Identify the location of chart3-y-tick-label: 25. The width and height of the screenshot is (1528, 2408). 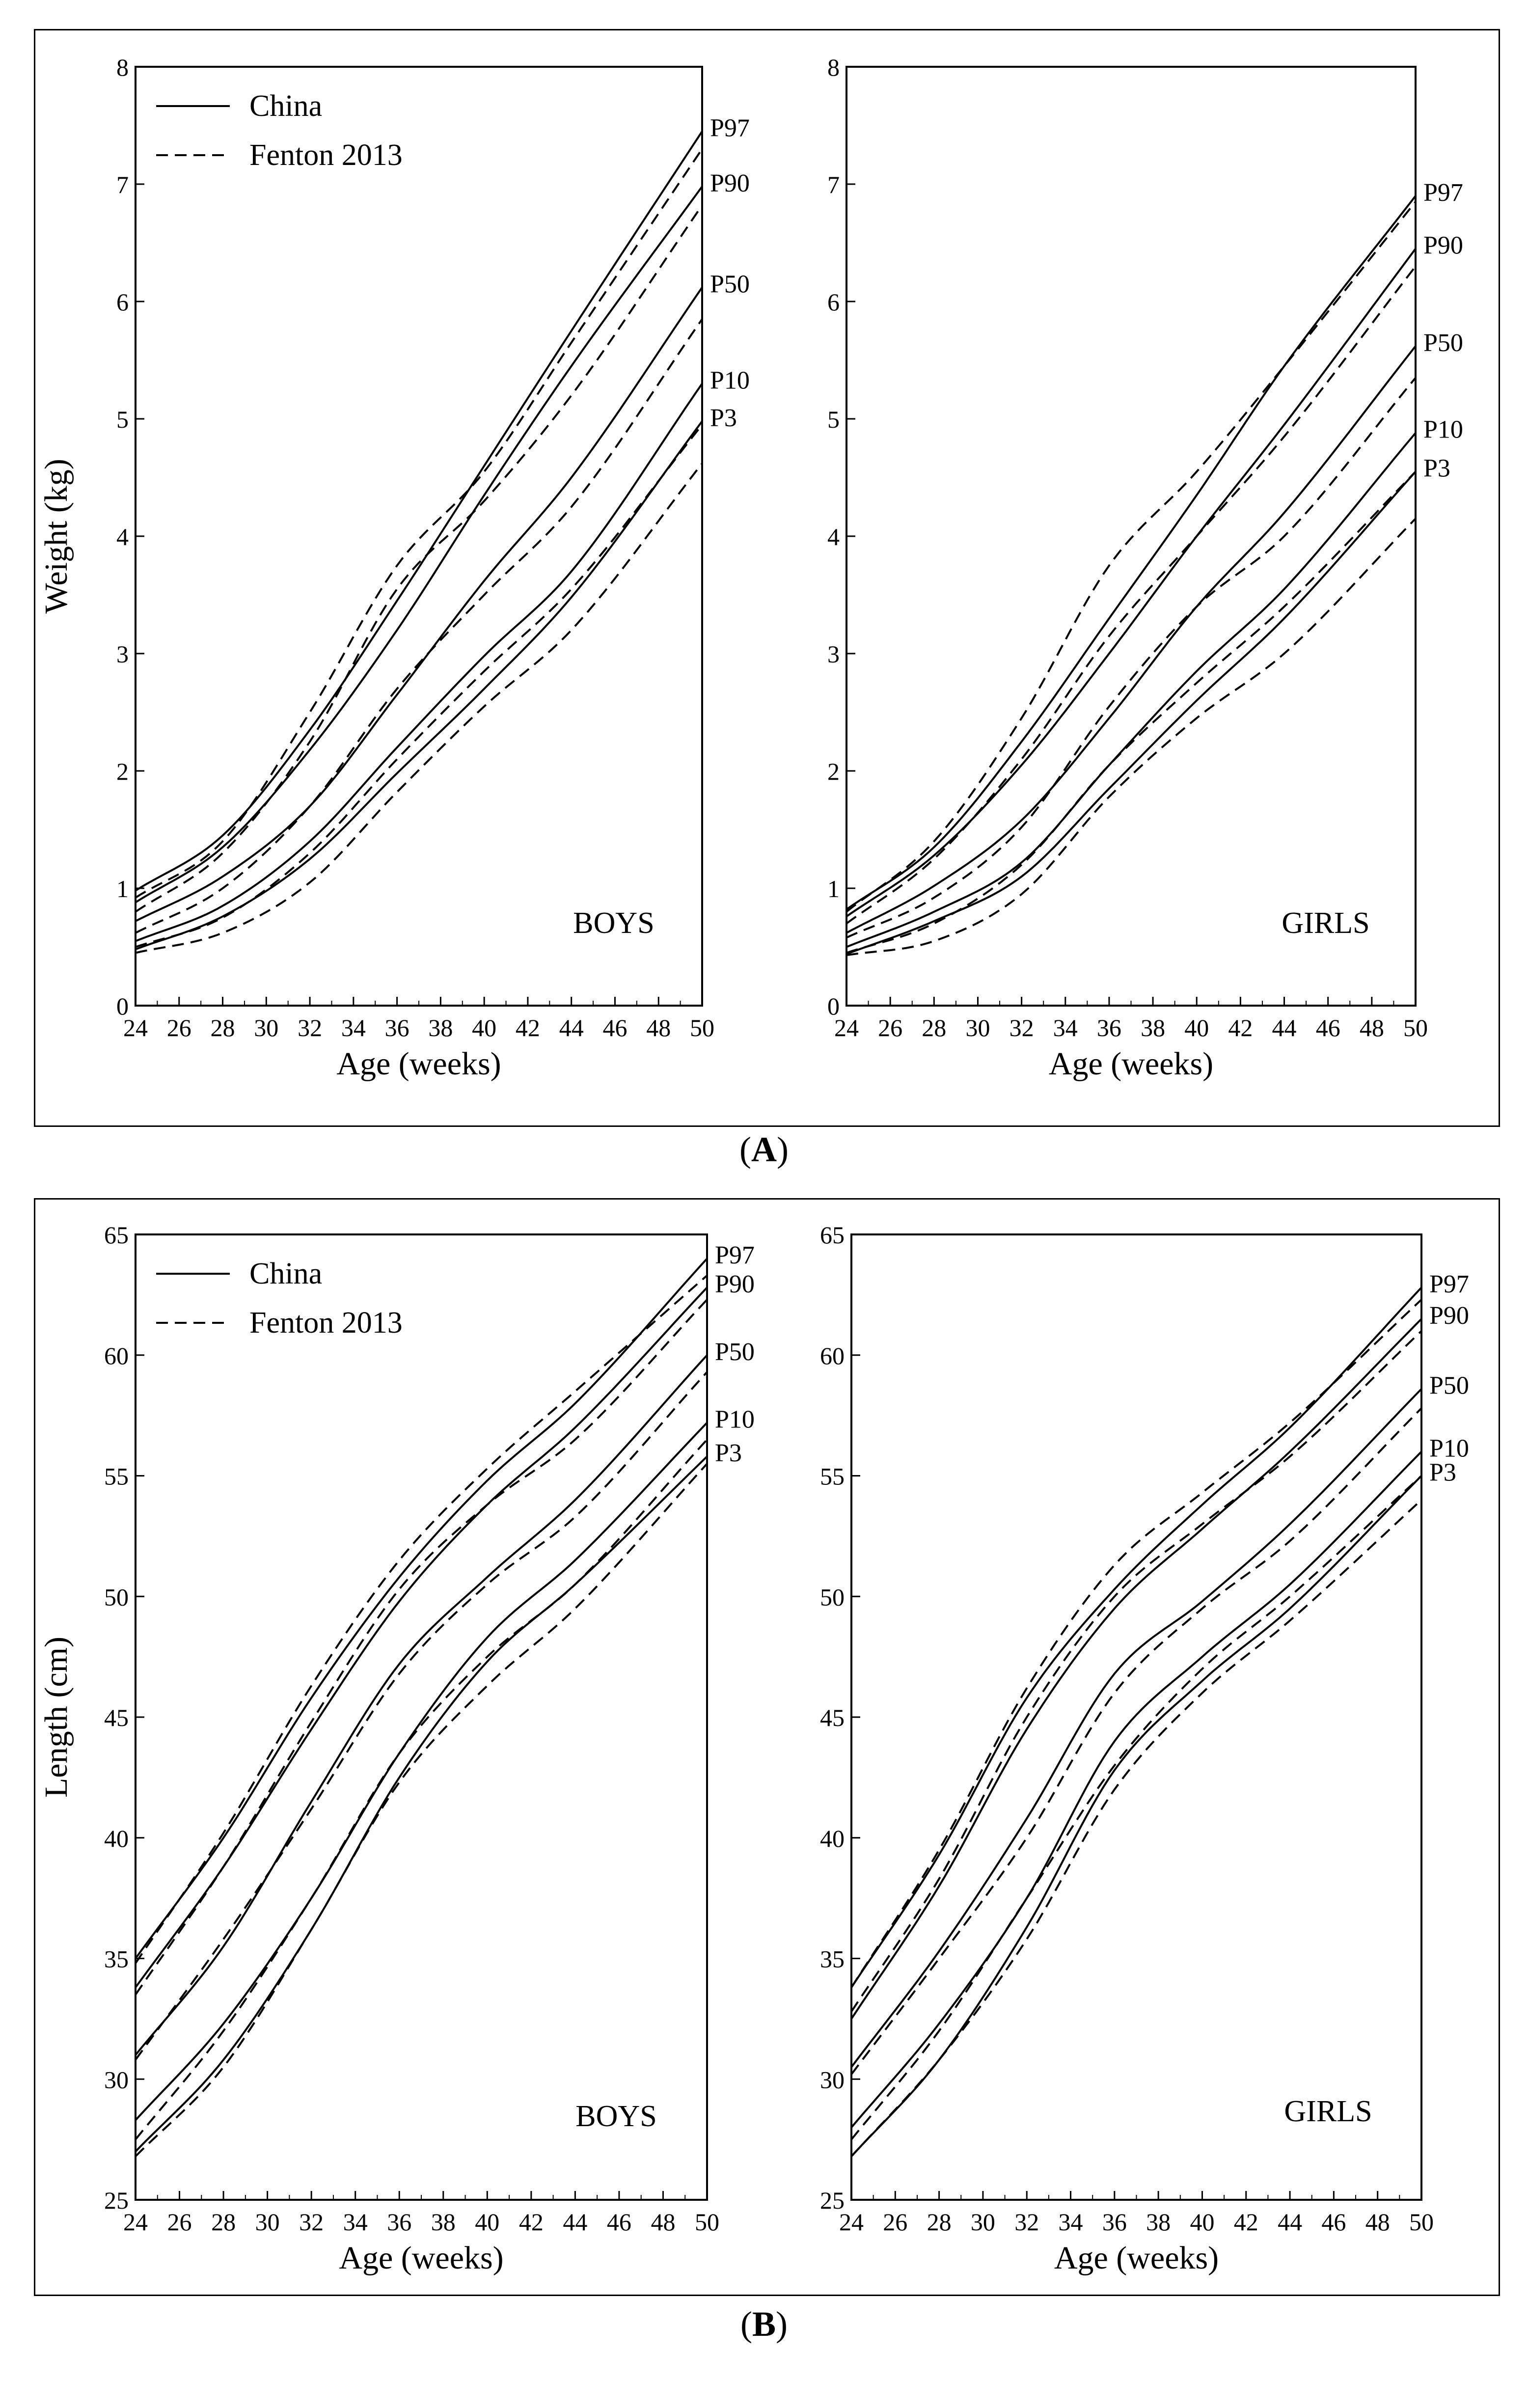
(832, 2201).